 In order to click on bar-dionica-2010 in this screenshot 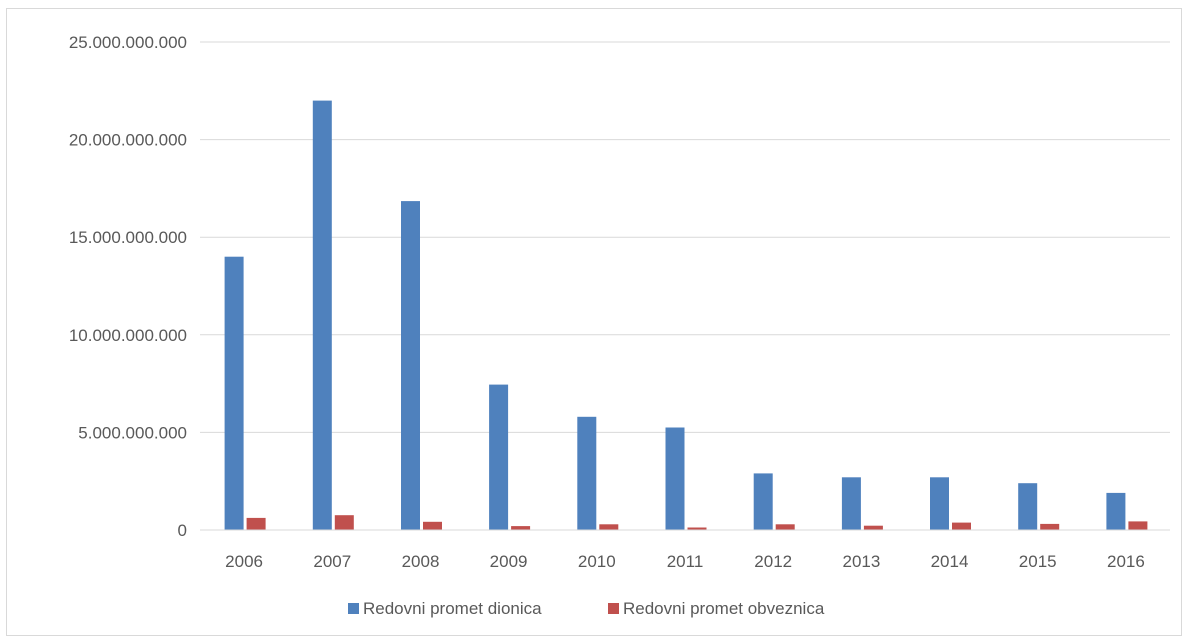, I will do `click(587, 473)`.